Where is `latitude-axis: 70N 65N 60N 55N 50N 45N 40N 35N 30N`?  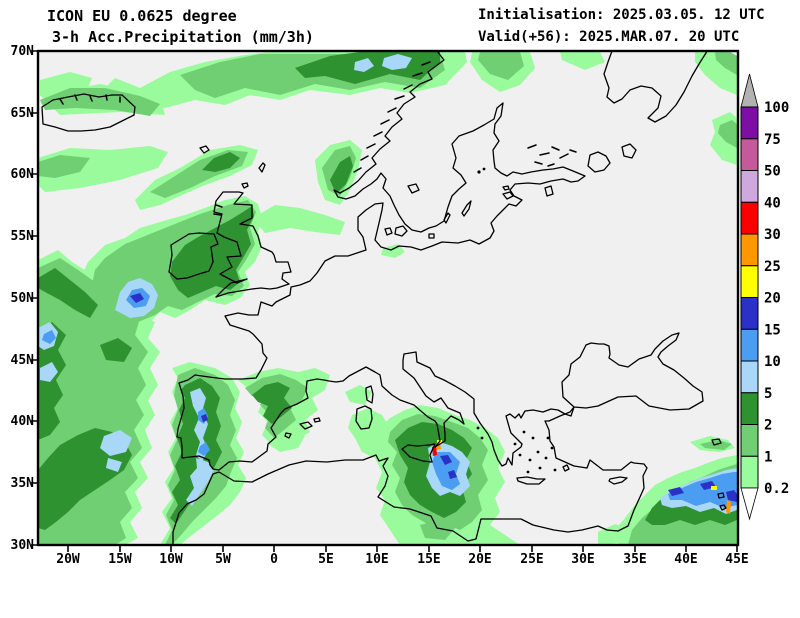
latitude-axis: 70N 65N 60N 55N 50N 45N 40N 35N 30N is located at coordinates (23, 298).